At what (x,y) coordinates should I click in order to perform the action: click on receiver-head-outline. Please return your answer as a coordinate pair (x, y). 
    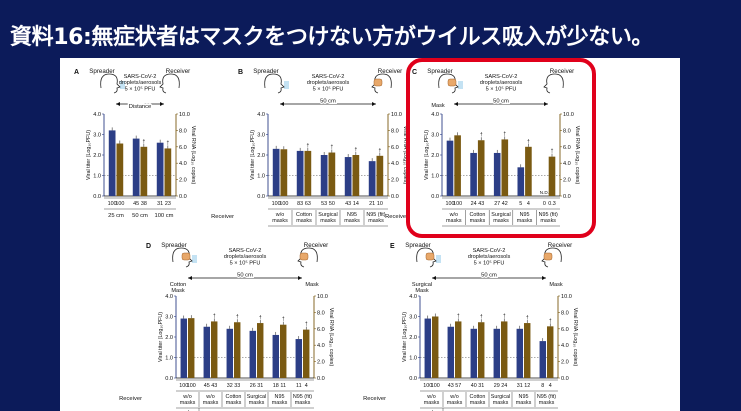
    Looking at the image, I should click on (551, 257).